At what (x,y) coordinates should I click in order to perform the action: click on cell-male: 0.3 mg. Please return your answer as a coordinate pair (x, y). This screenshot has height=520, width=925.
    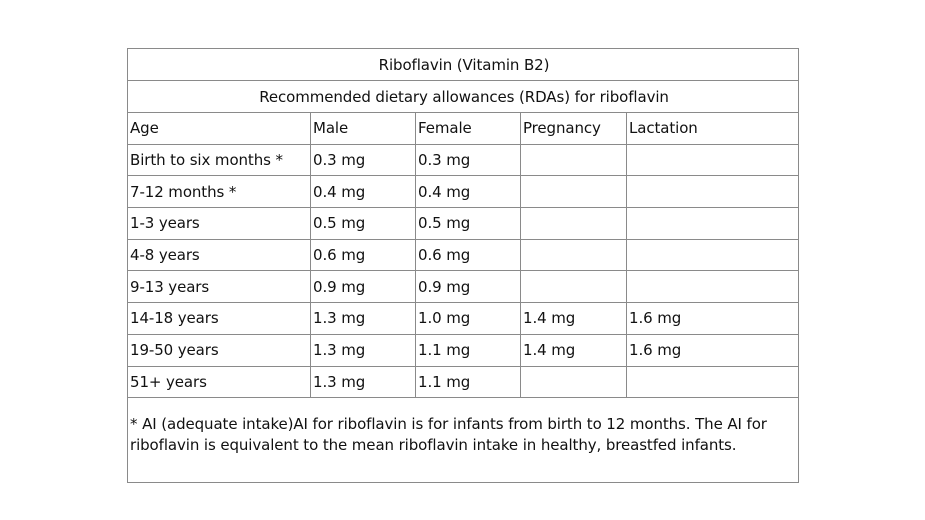
    Looking at the image, I should click on (363, 160).